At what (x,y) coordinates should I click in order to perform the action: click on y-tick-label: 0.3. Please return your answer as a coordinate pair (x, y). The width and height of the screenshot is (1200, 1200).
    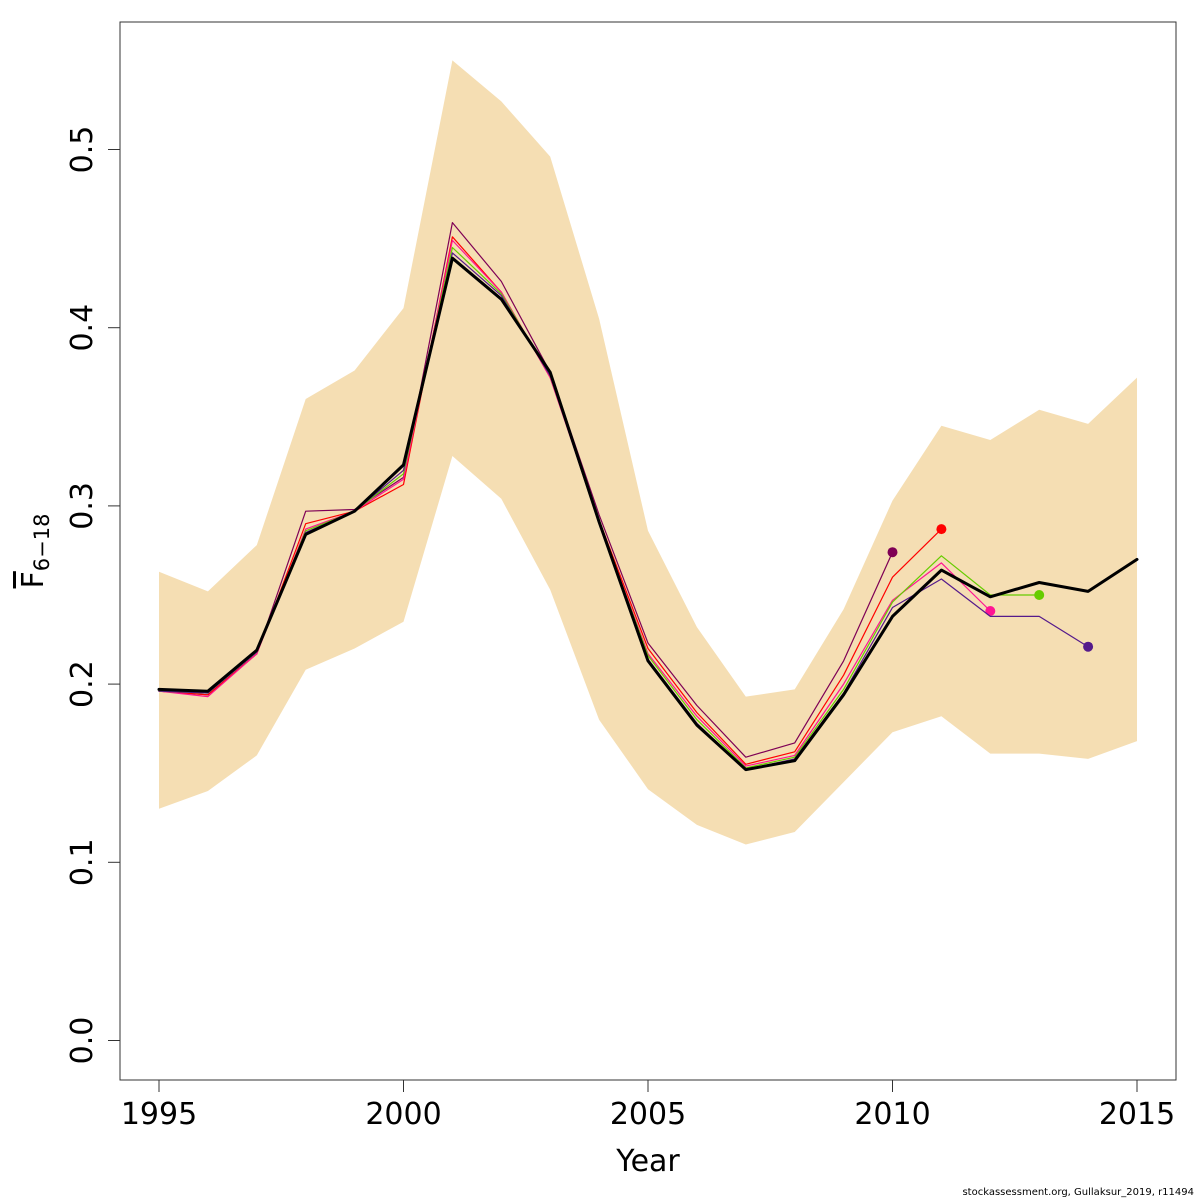
    Looking at the image, I should click on (82, 506).